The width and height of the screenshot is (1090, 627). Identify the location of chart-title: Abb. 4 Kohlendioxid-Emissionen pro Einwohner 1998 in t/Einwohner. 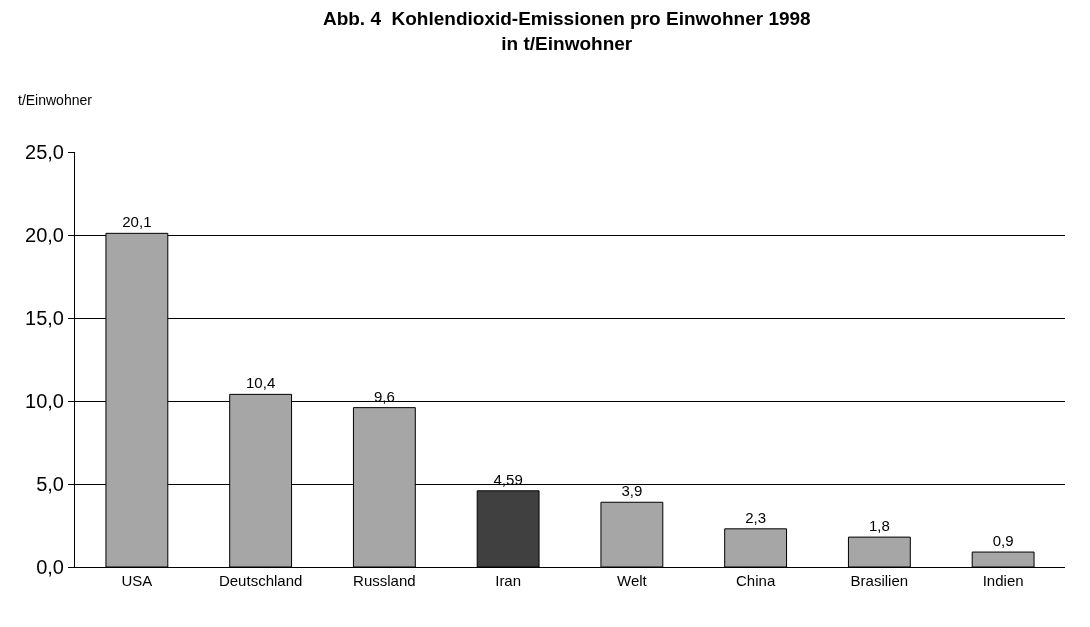
(566, 31).